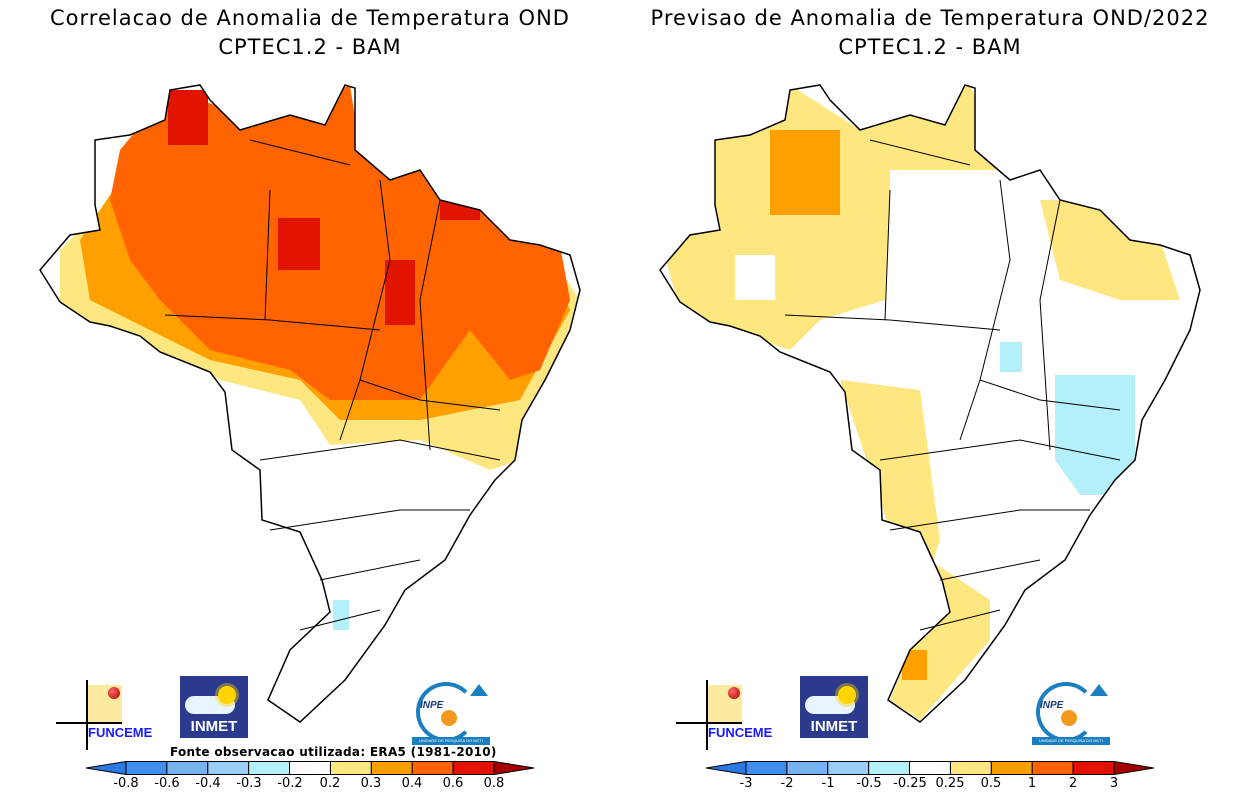 This screenshot has width=1240, height=802. I want to click on colorbar-correlation, so click(310, 768).